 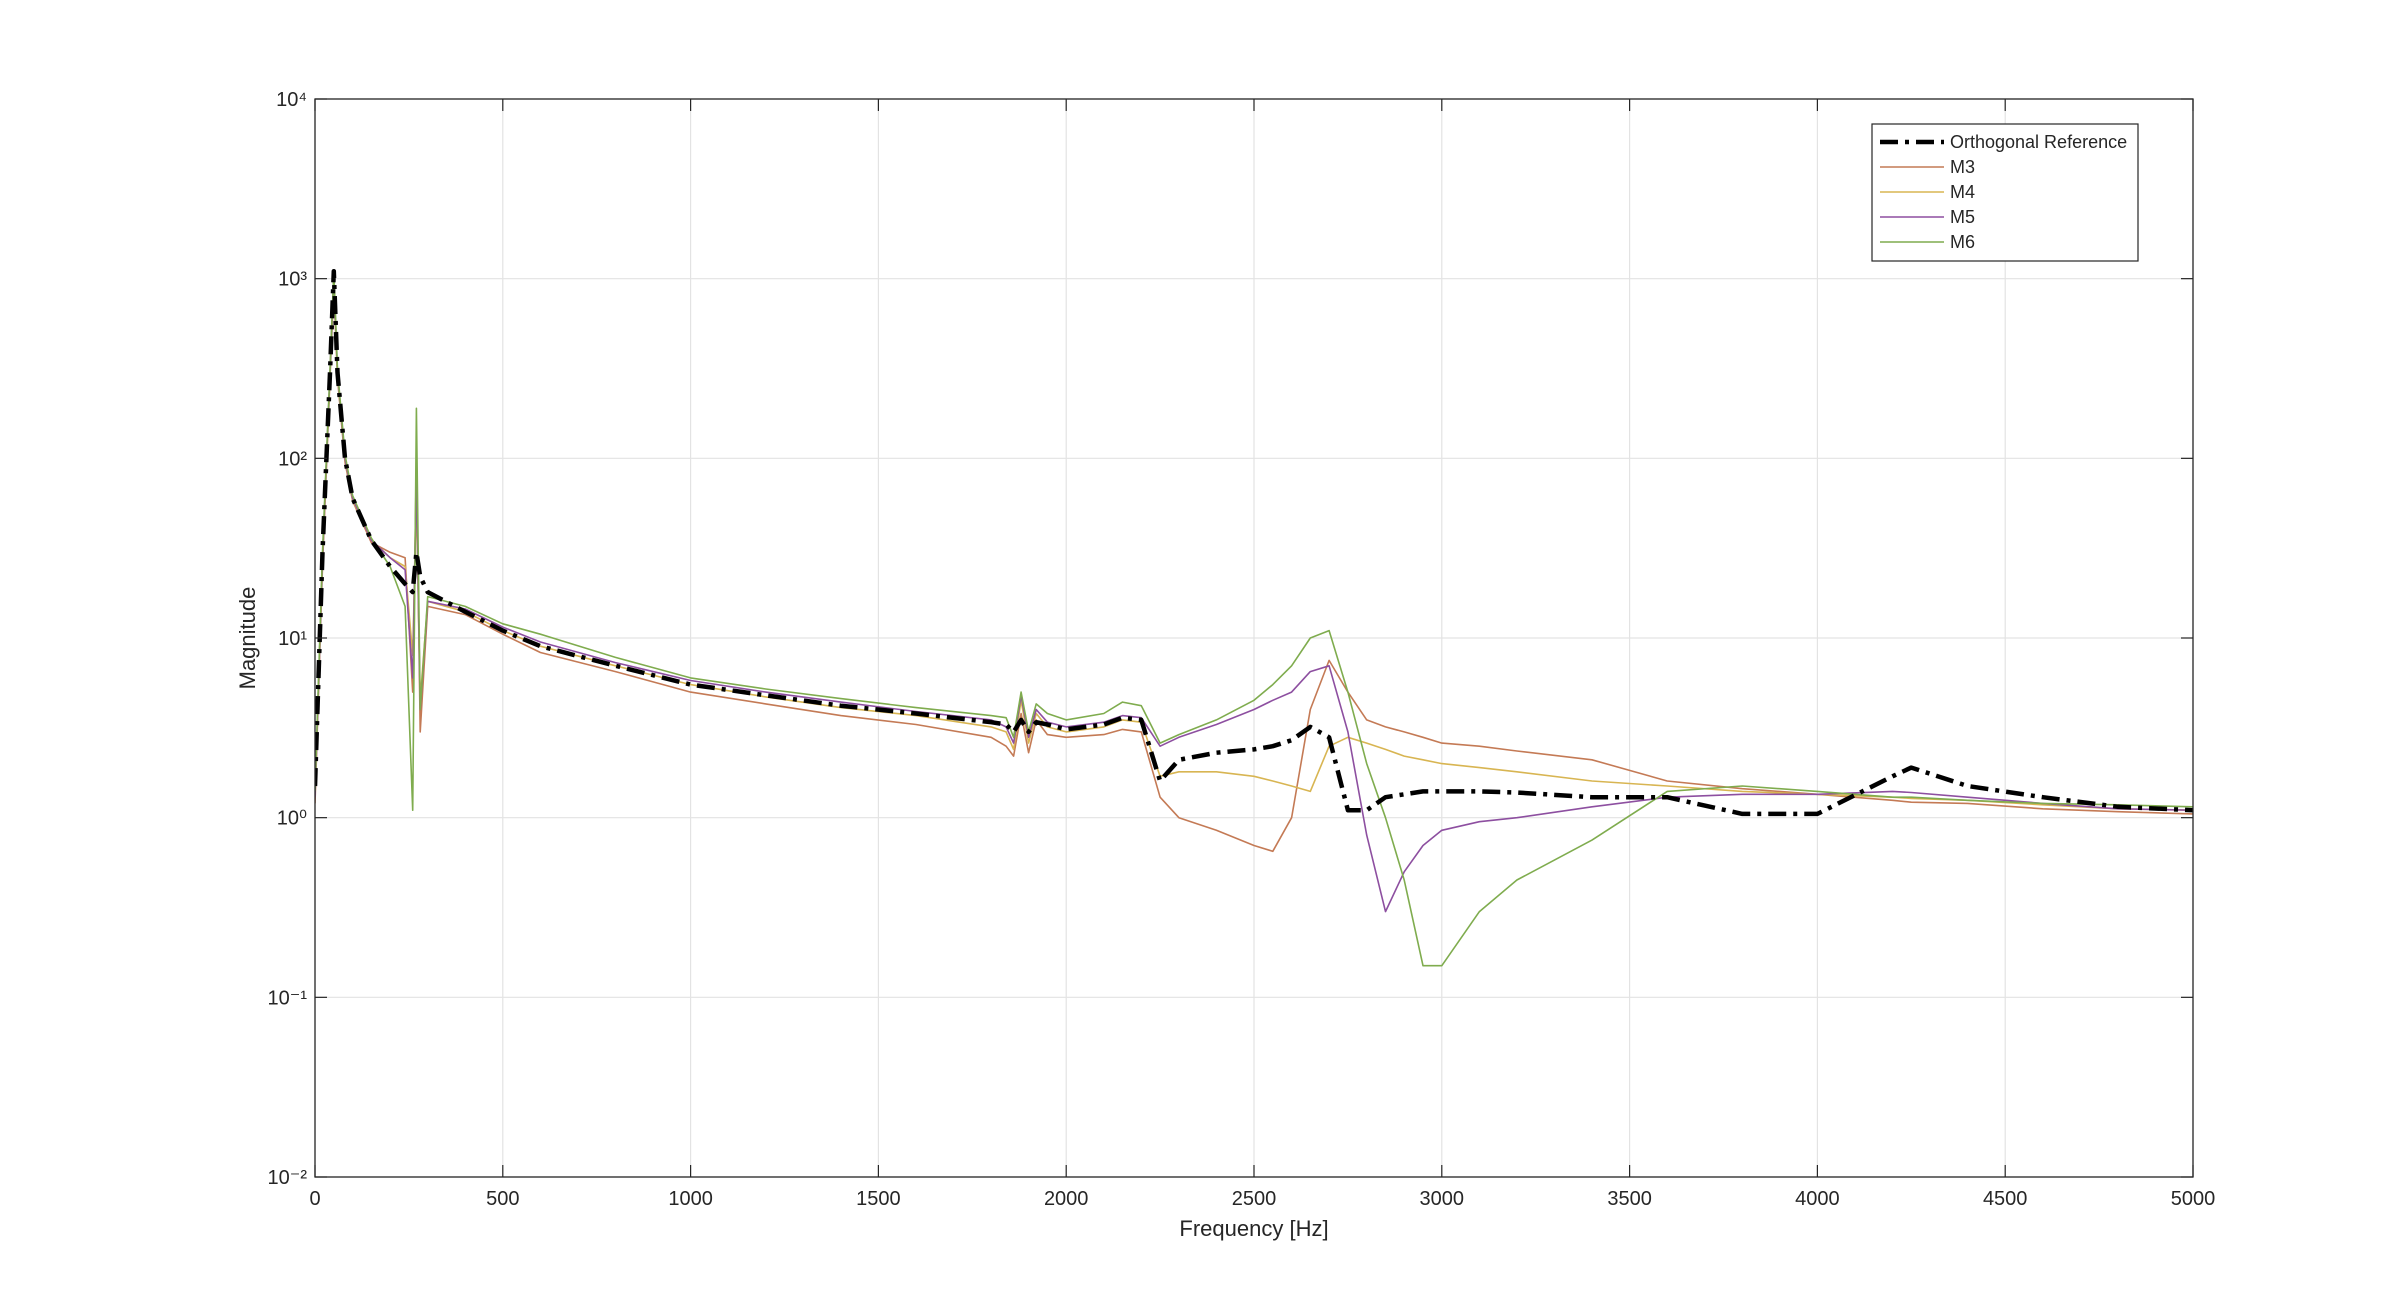 What do you see at coordinates (2005, 192) in the screenshot?
I see `legend: Orthogonal Reference M3 M4 M5 M6` at bounding box center [2005, 192].